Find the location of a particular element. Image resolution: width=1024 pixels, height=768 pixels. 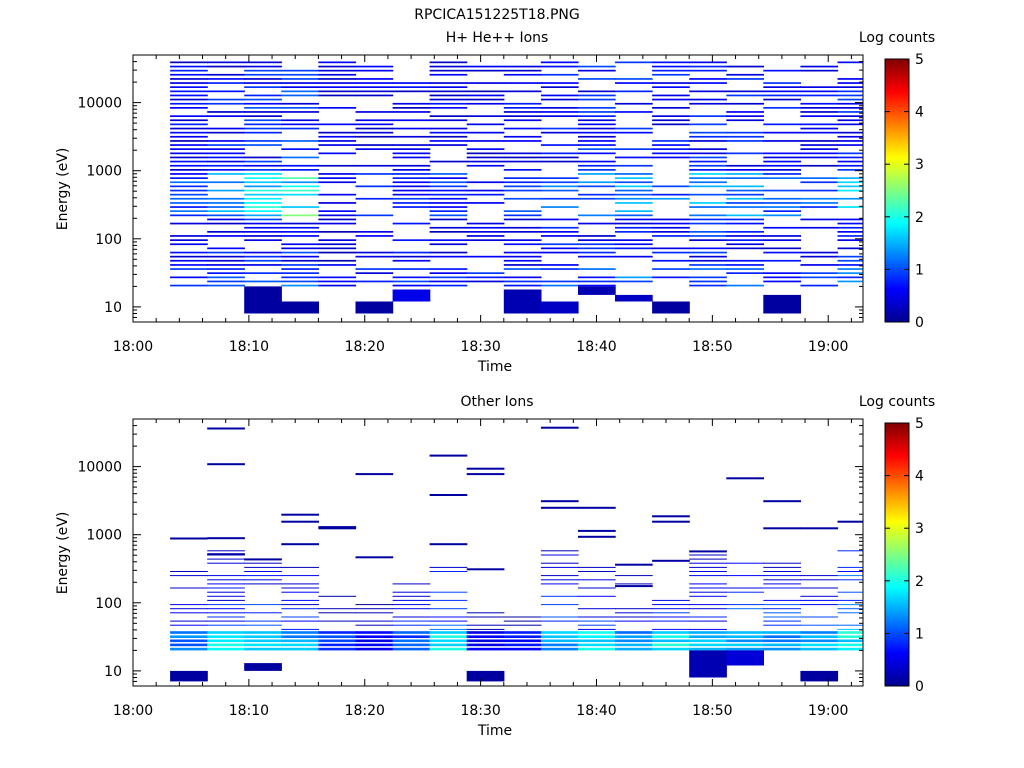

x-tick-label: 18:00 is located at coordinates (133, 711).